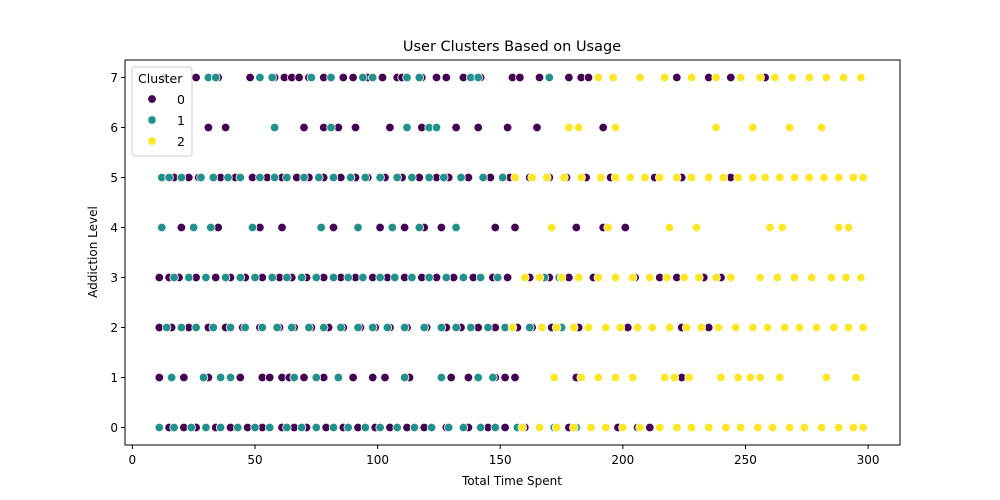 This screenshot has height=500, width=1000. Describe the element at coordinates (162, 111) in the screenshot. I see `legend-box` at that location.